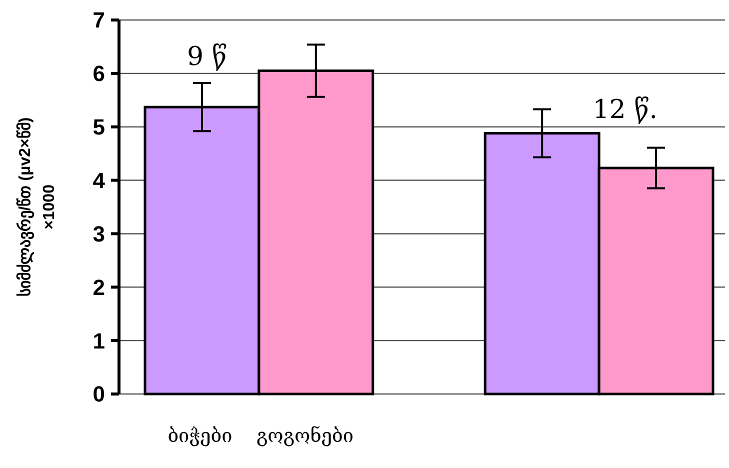 The height and width of the screenshot is (468, 729). What do you see at coordinates (98, 73) in the screenshot?
I see `y-tick-label: 6` at bounding box center [98, 73].